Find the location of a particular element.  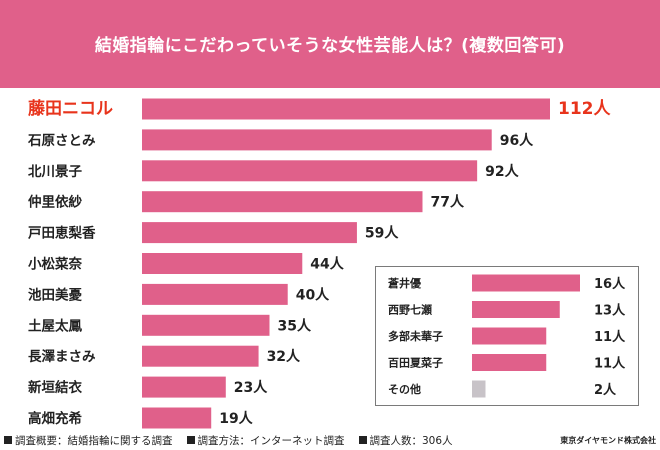

inset-panel: 蒼井優 16人 西野七瀬 13人 多部未華子 11人 百田夏菜子 11人 その他 2人 is located at coordinates (507, 336).